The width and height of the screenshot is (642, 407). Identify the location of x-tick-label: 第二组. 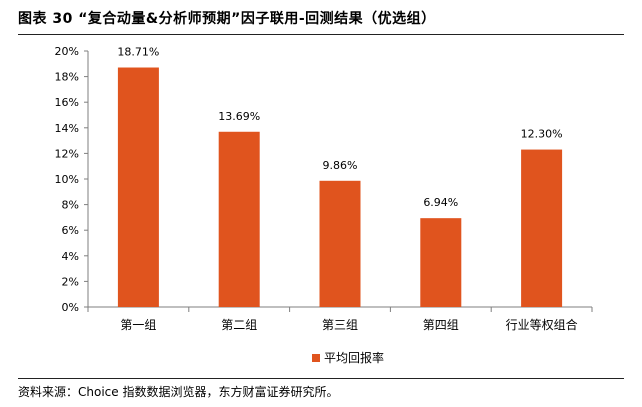
(239, 325).